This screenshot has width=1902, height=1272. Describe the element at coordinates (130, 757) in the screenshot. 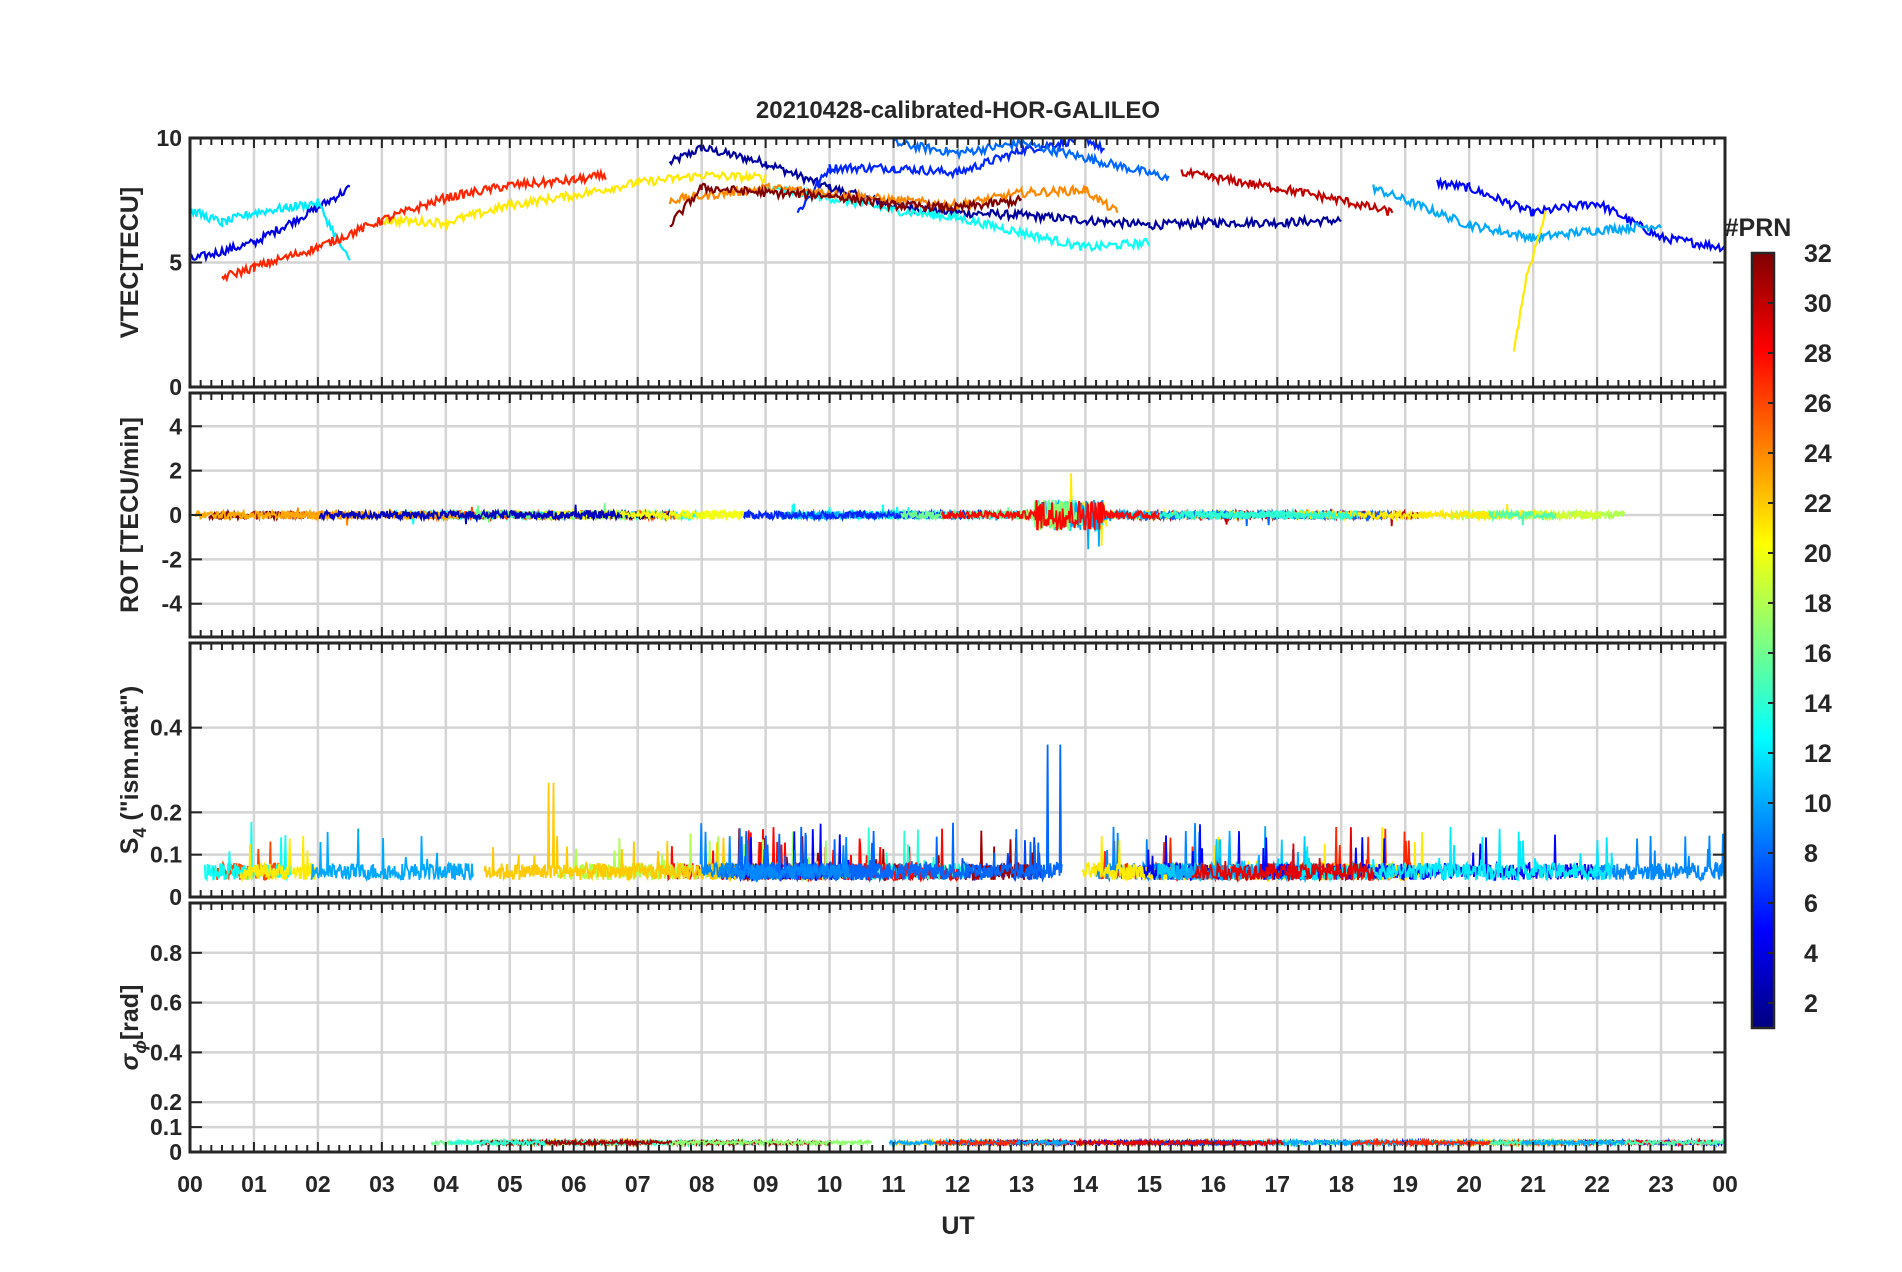

I see `y-label-rest: ("ism.mat")` at that location.